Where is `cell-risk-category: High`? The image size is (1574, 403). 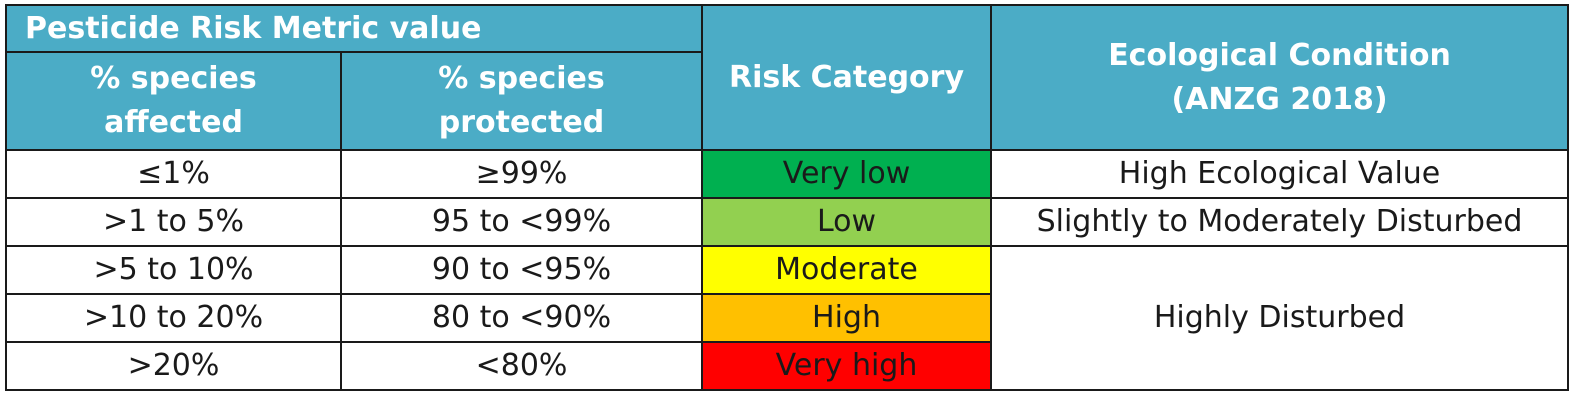
cell-risk-category: High is located at coordinates (847, 318).